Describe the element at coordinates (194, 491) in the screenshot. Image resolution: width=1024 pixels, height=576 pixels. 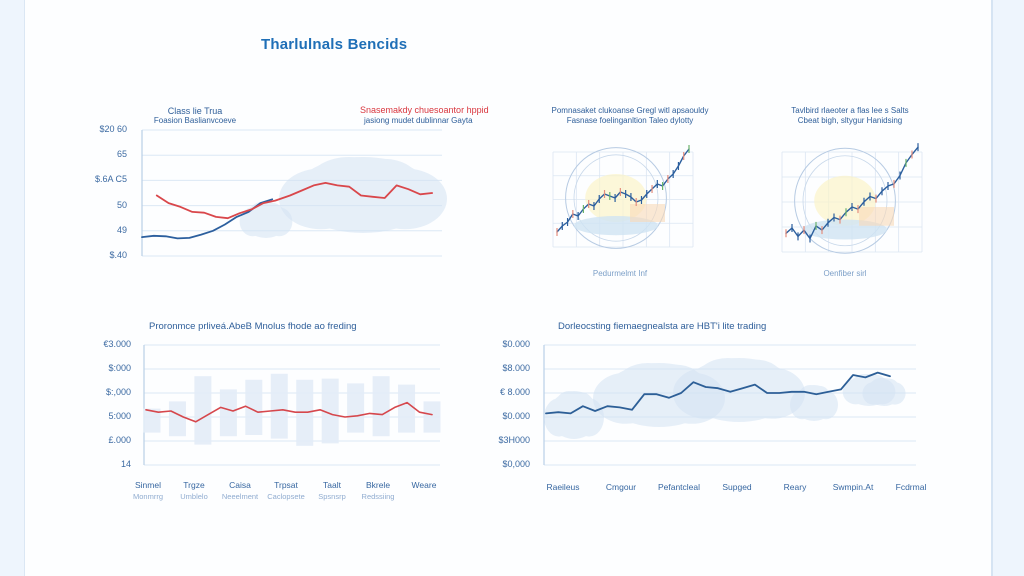
I see `x-tick-label: Trgze Umblelo` at that location.